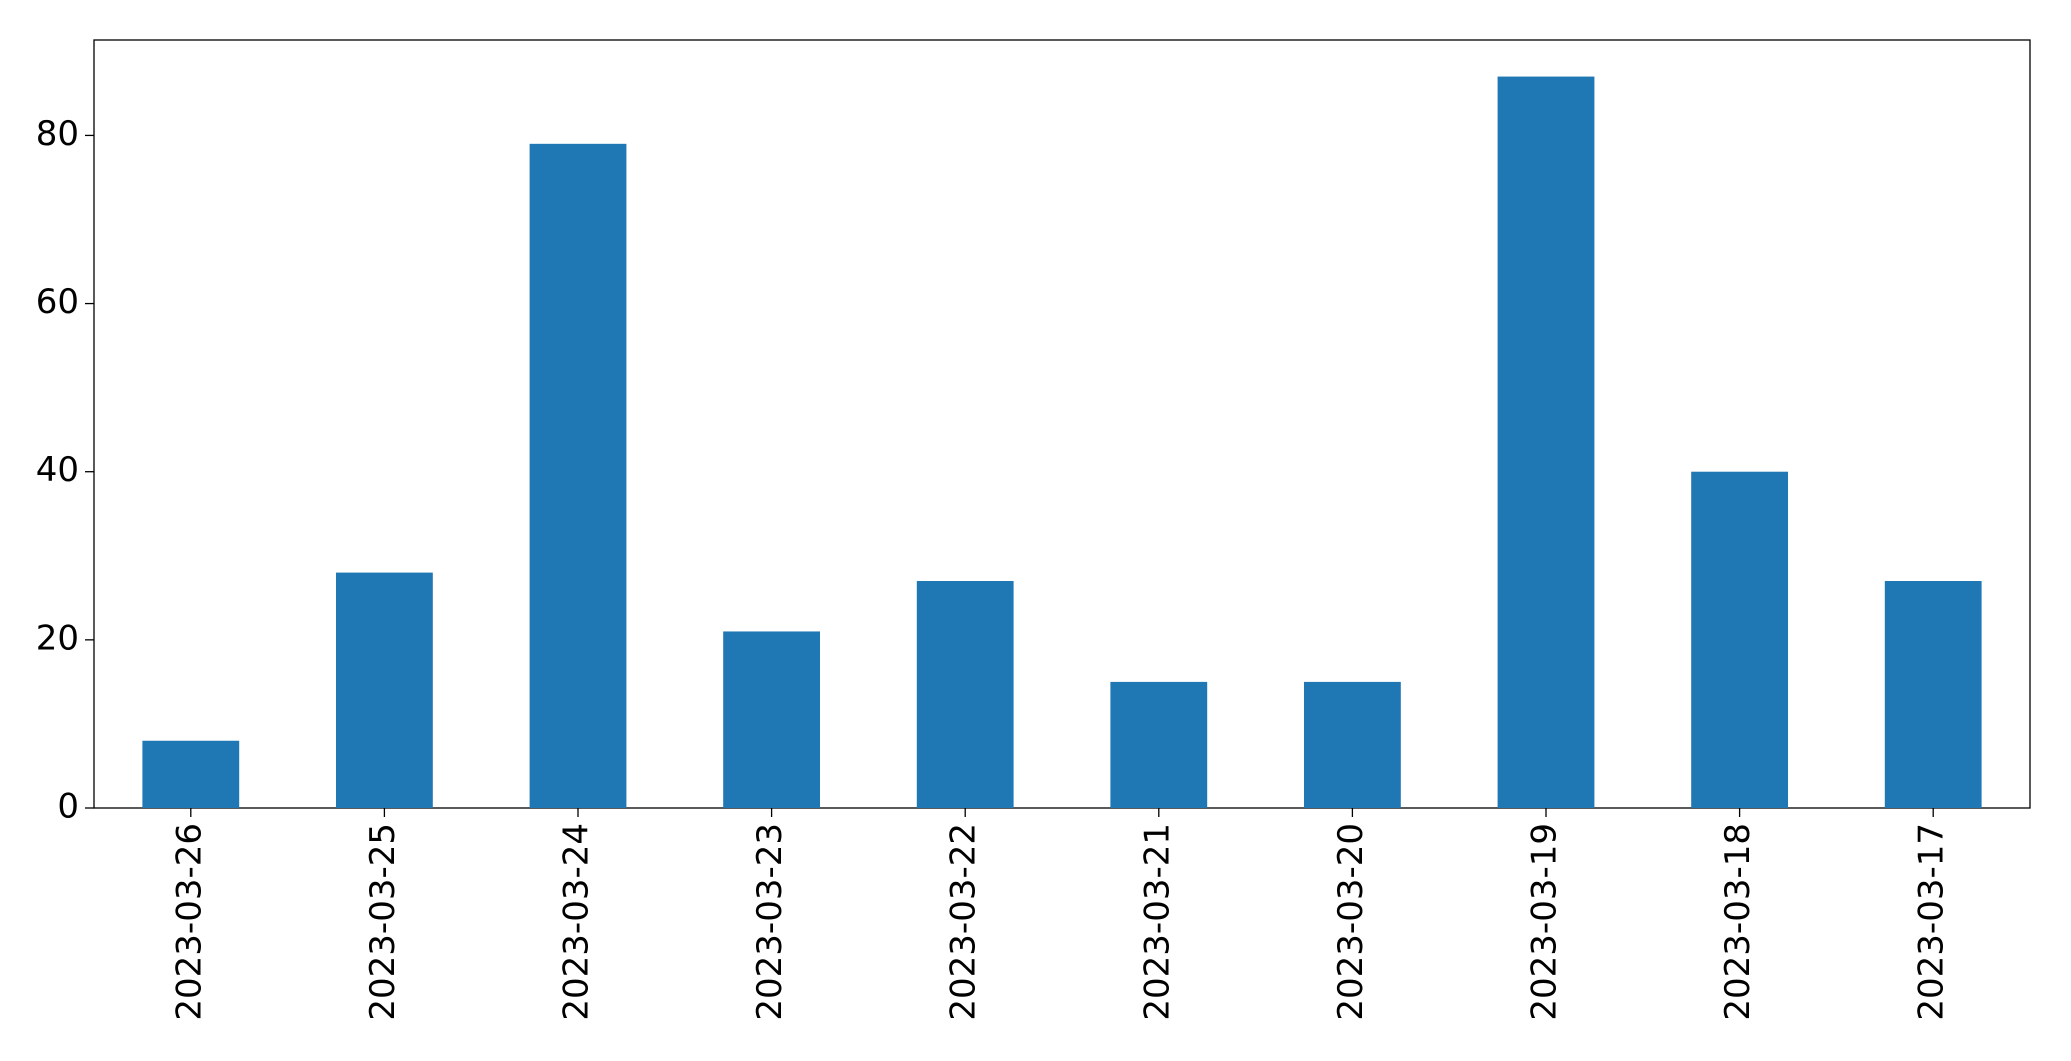  Describe the element at coordinates (68, 807) in the screenshot. I see `y-tick-label: 0` at that location.